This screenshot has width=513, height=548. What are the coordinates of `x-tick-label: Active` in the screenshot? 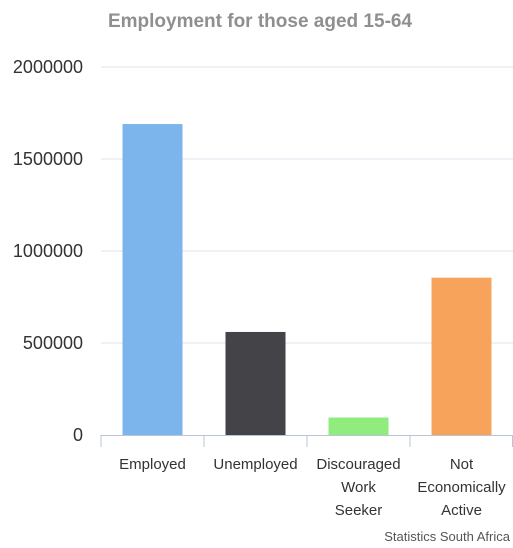 It's located at (461, 510).